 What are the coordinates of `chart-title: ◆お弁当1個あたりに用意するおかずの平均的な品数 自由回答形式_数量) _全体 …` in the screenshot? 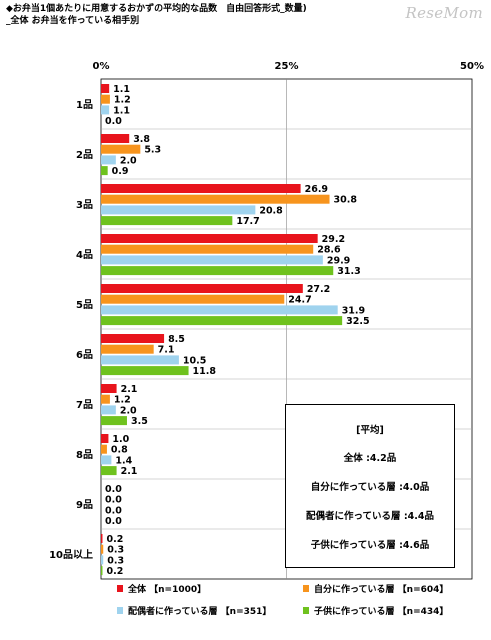 It's located at (156, 15).